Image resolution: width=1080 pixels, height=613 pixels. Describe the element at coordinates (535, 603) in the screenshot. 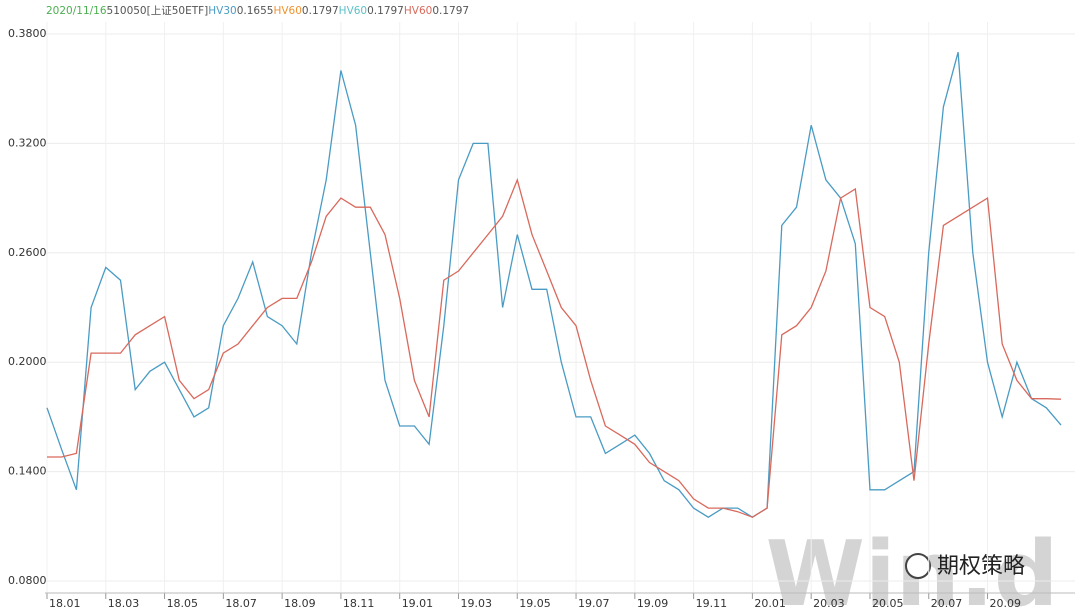

I see `x-tick-label: 19.05` at that location.